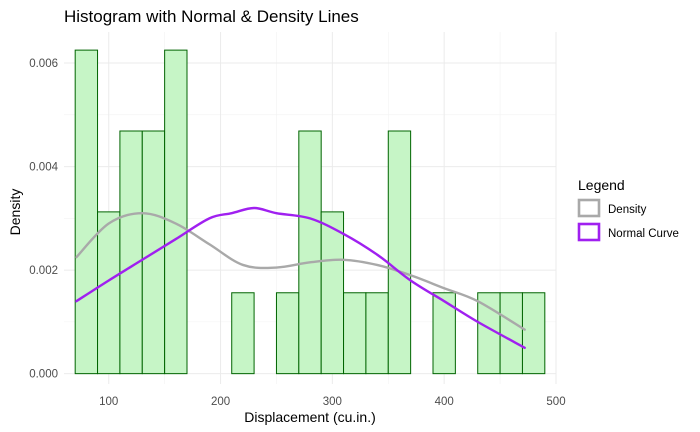  I want to click on x-tick-label: 300, so click(332, 402).